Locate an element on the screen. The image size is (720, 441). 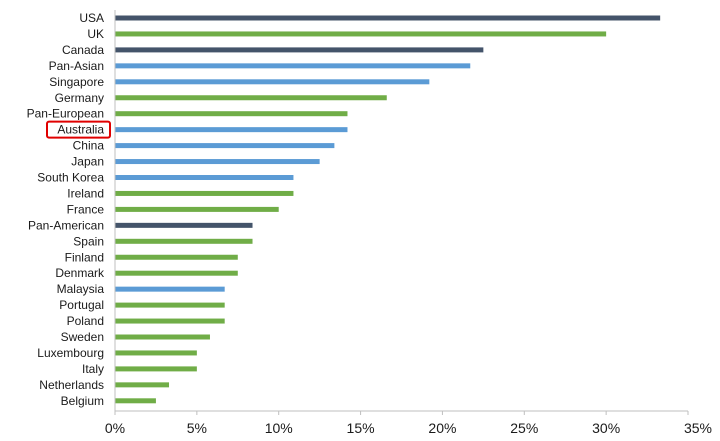
category-label-spain: Spain is located at coordinates (88, 241).